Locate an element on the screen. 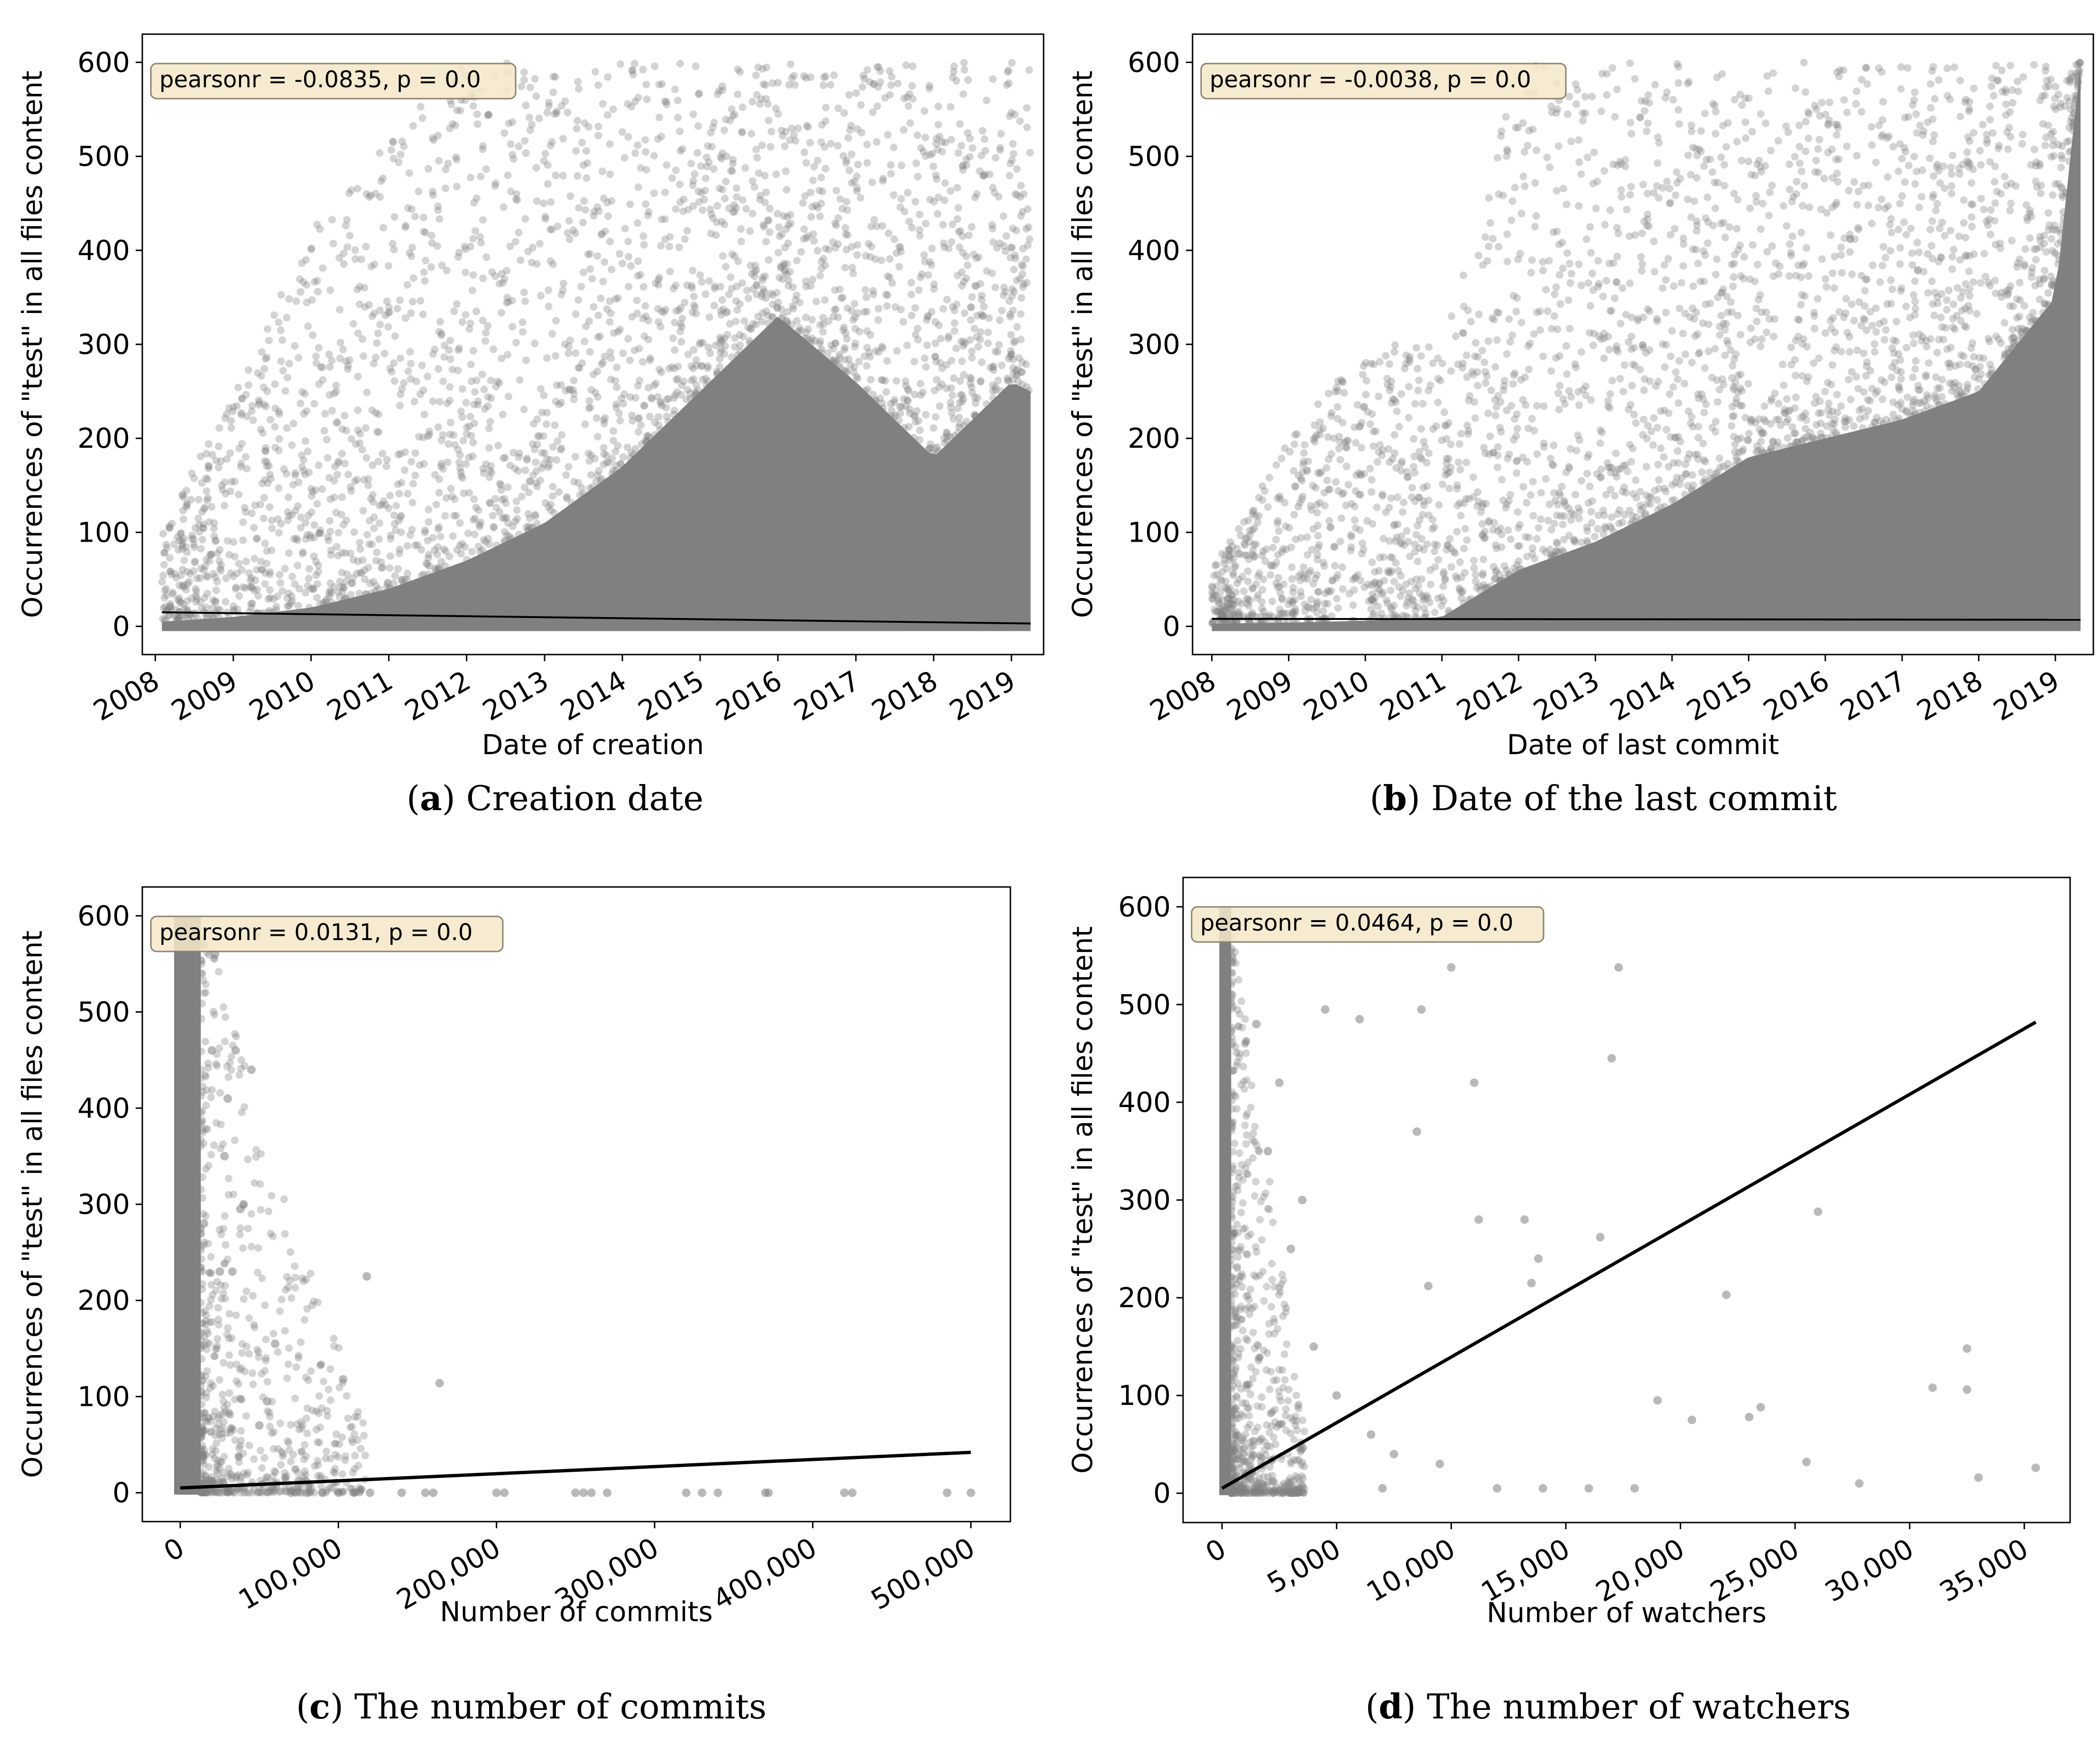  x-tick-label: 2012 is located at coordinates (438, 696).